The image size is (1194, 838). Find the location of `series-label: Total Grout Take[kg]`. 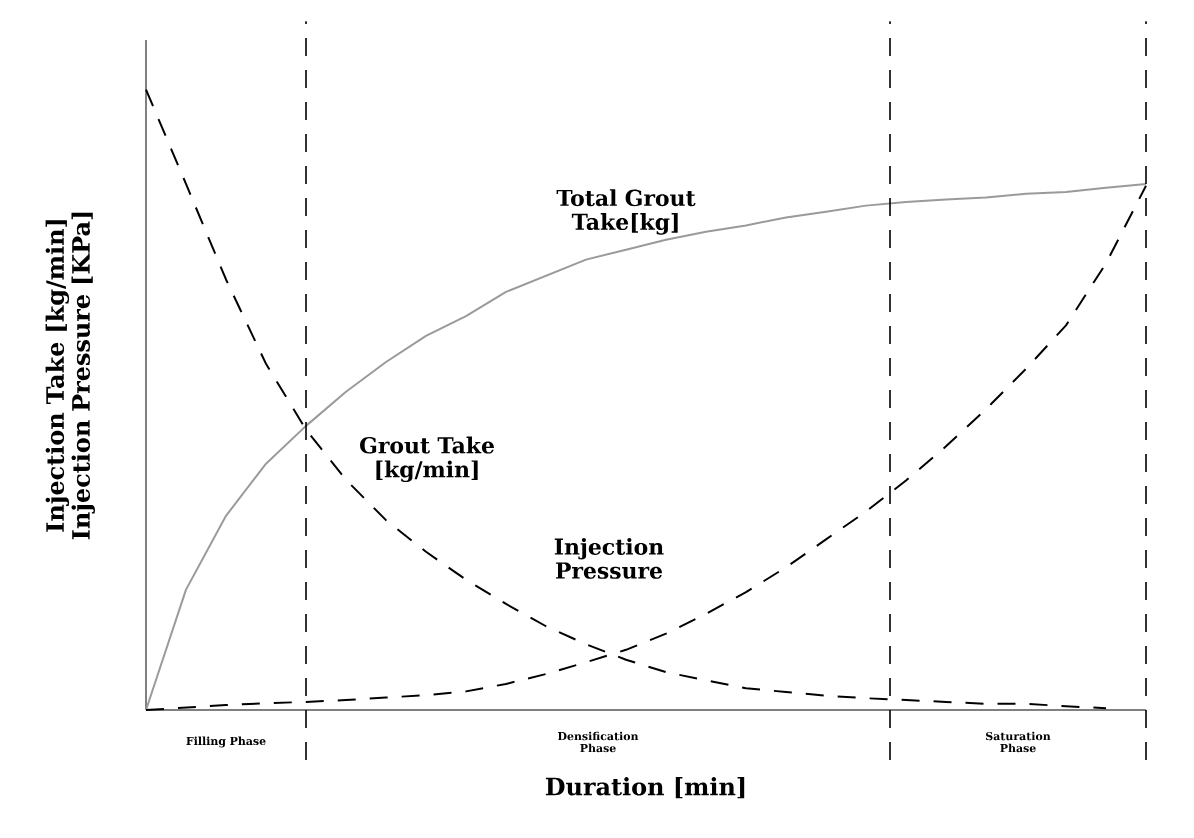

series-label: Total Grout Take[kg] is located at coordinates (626, 212).